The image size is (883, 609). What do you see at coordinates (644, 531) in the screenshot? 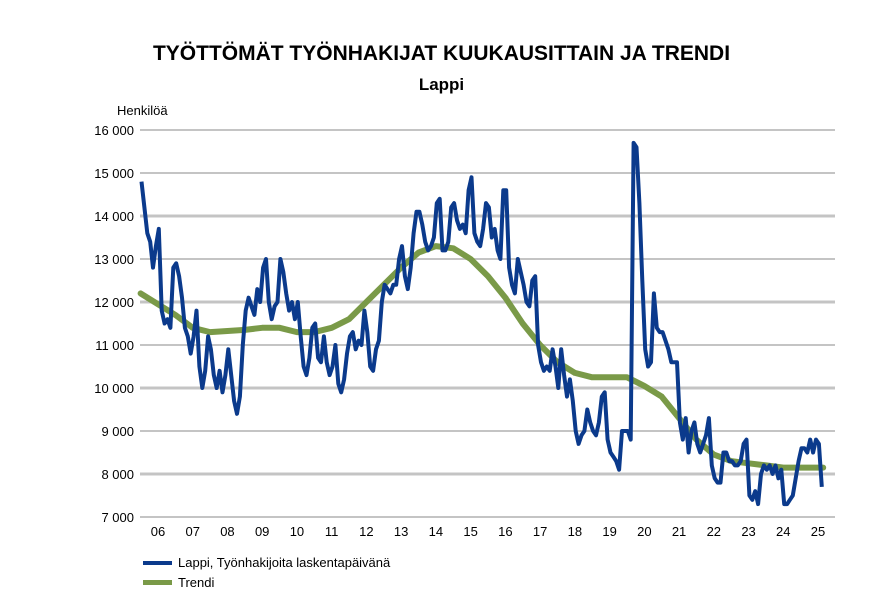
I see `x-tick-label: 20` at bounding box center [644, 531].